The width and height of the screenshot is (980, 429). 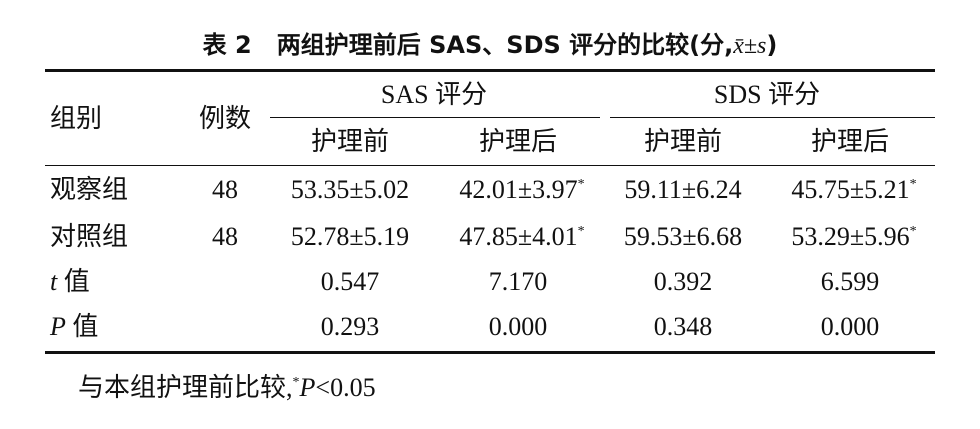 I want to click on header-rule, so click(x=490, y=165).